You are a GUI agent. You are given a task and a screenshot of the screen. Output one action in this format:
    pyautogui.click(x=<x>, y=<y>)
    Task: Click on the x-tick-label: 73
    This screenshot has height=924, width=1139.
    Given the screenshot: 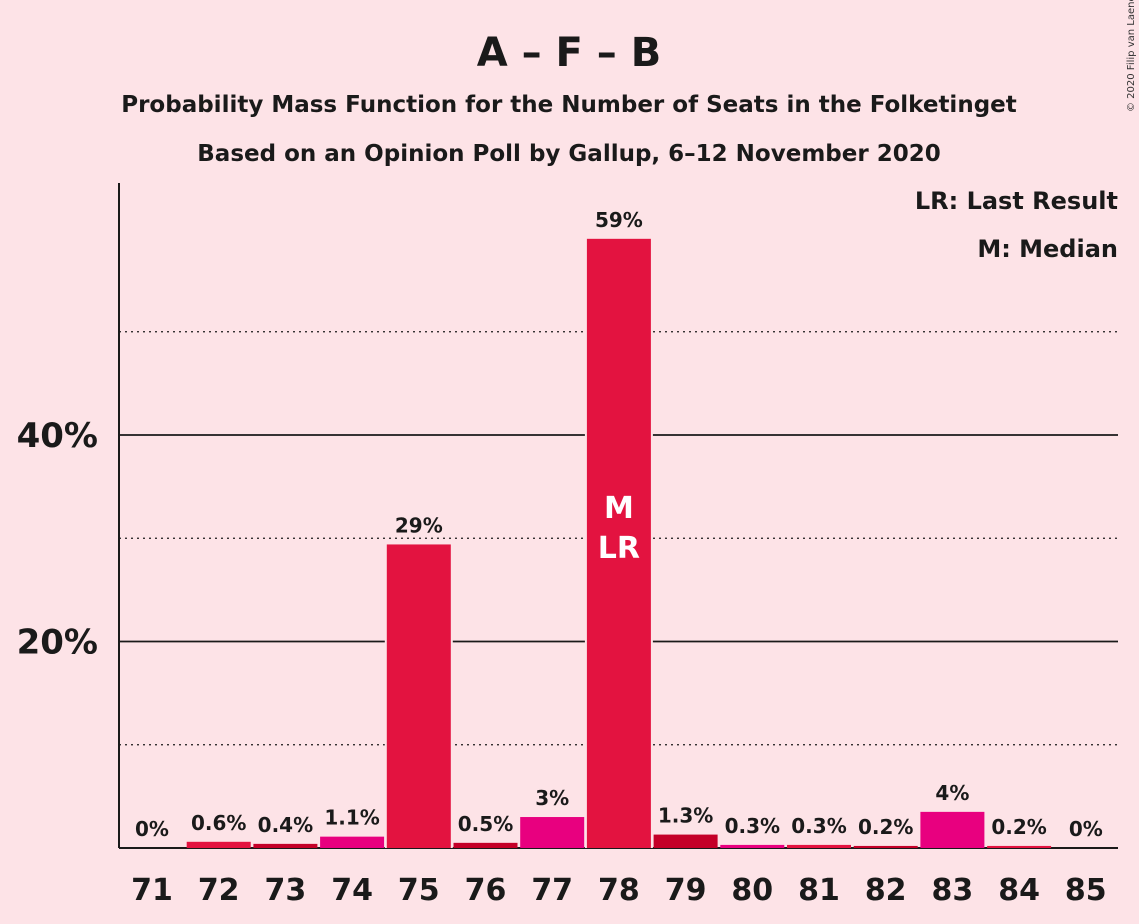 What is the action you would take?
    pyautogui.click(x=286, y=890)
    